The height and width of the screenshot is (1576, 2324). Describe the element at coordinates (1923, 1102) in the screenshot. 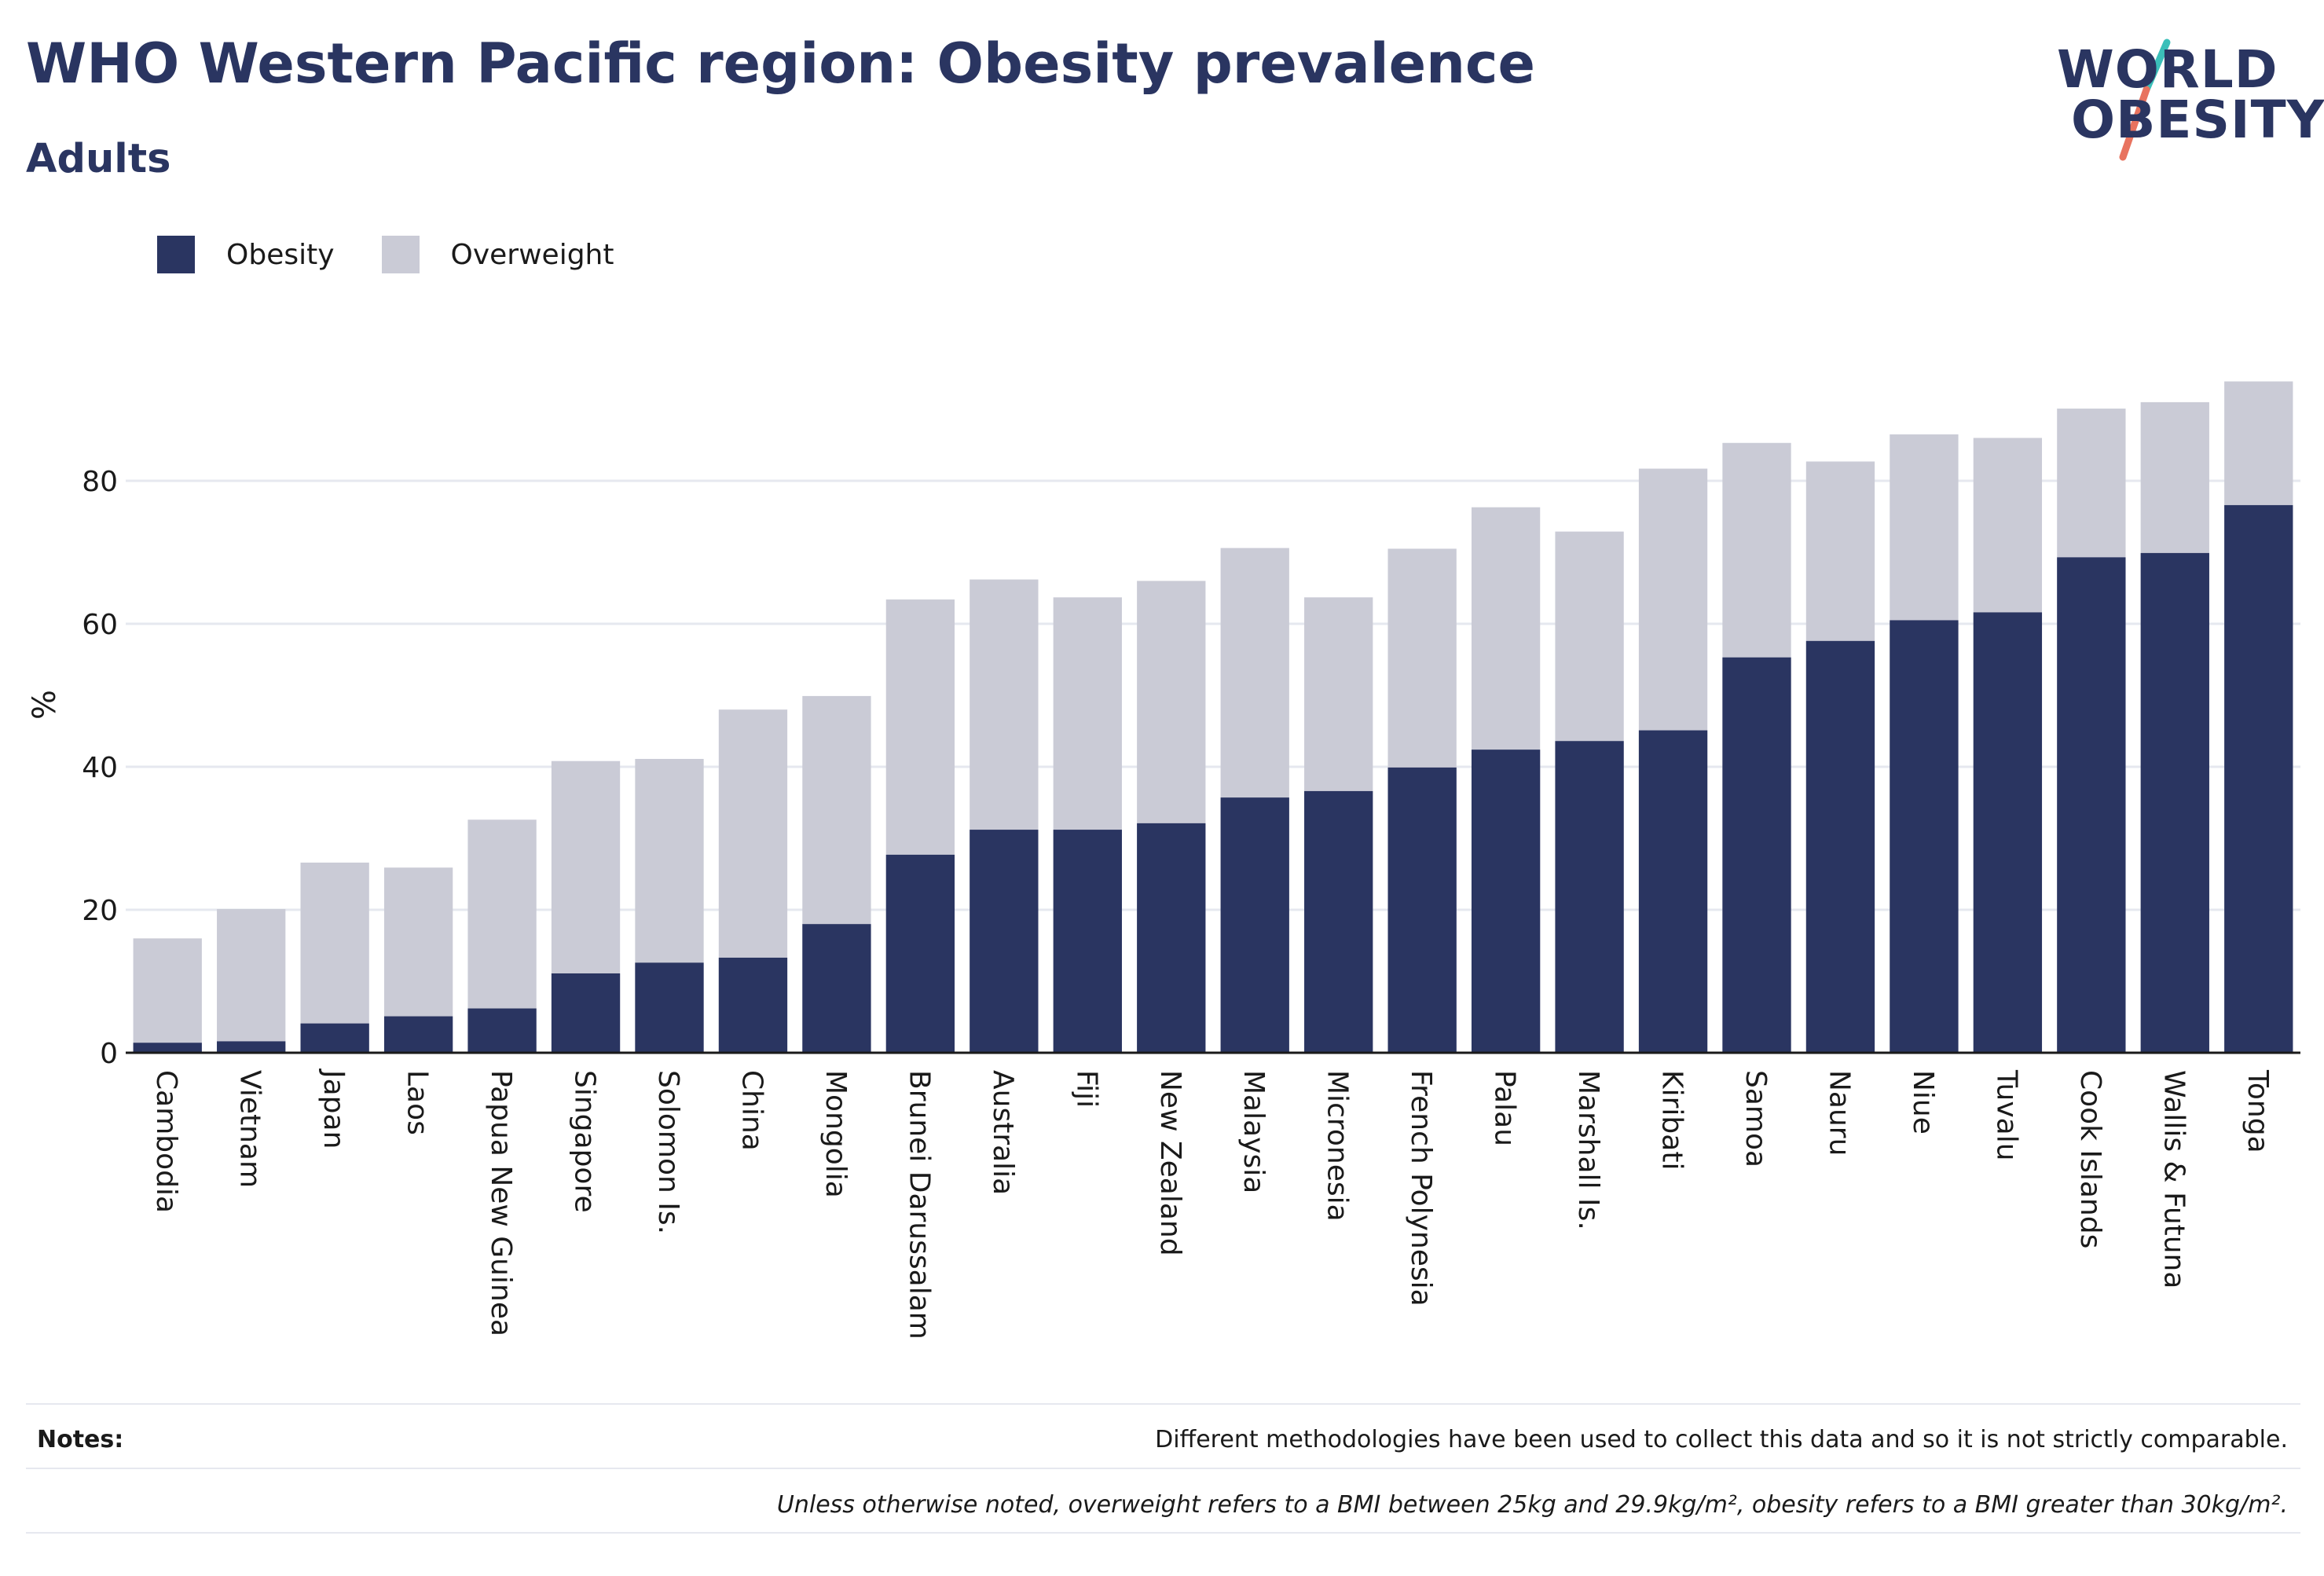

I see `x-tick-label: Niue` at that location.